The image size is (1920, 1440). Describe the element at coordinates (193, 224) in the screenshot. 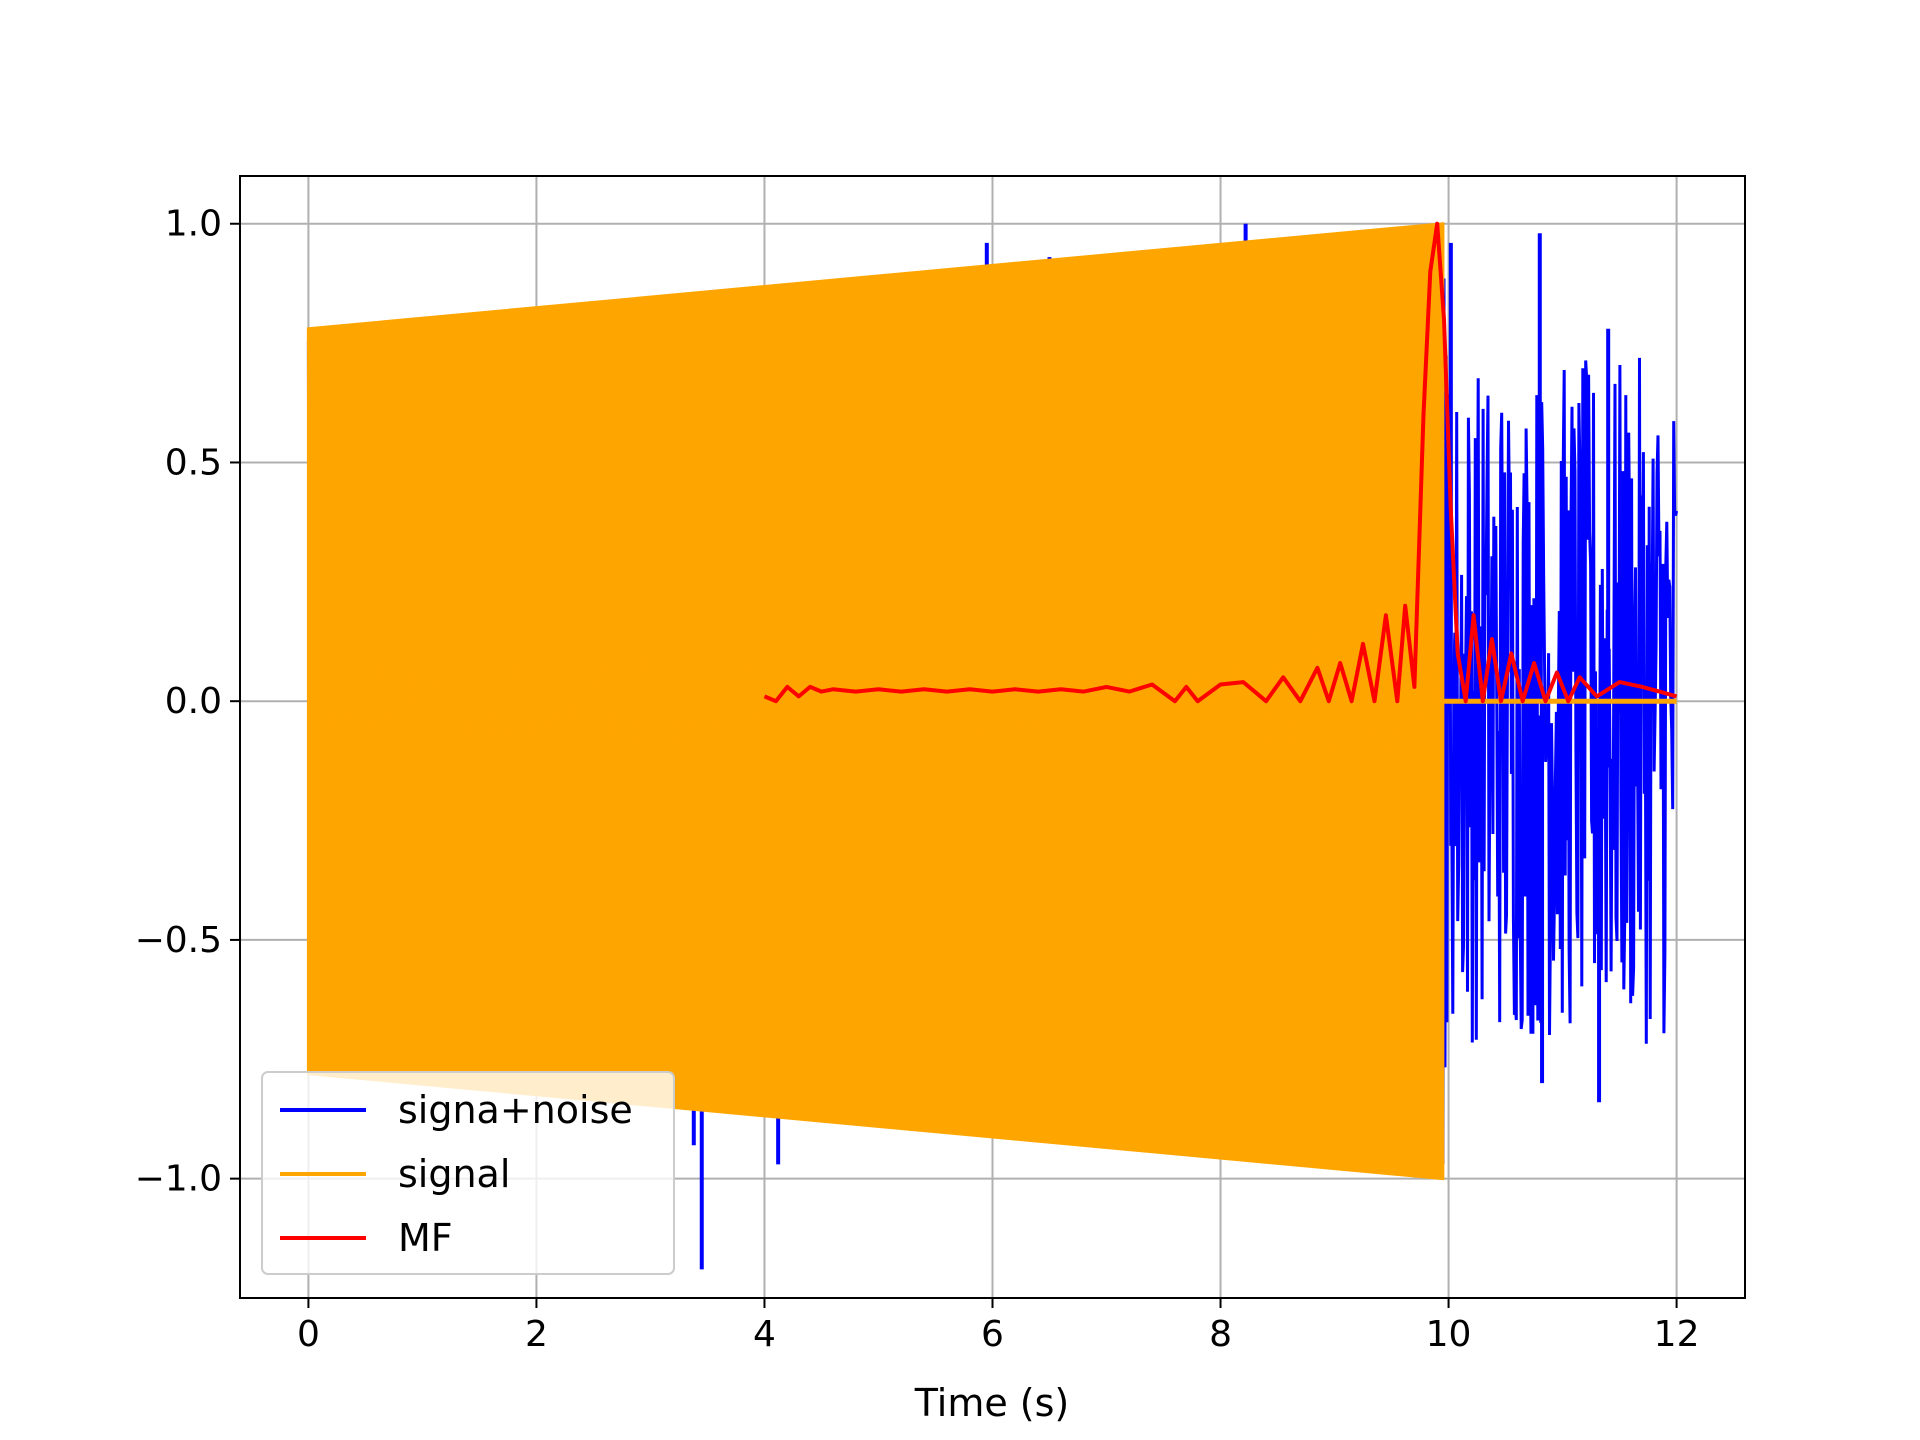

I see `y-tick-label: 1.0` at that location.